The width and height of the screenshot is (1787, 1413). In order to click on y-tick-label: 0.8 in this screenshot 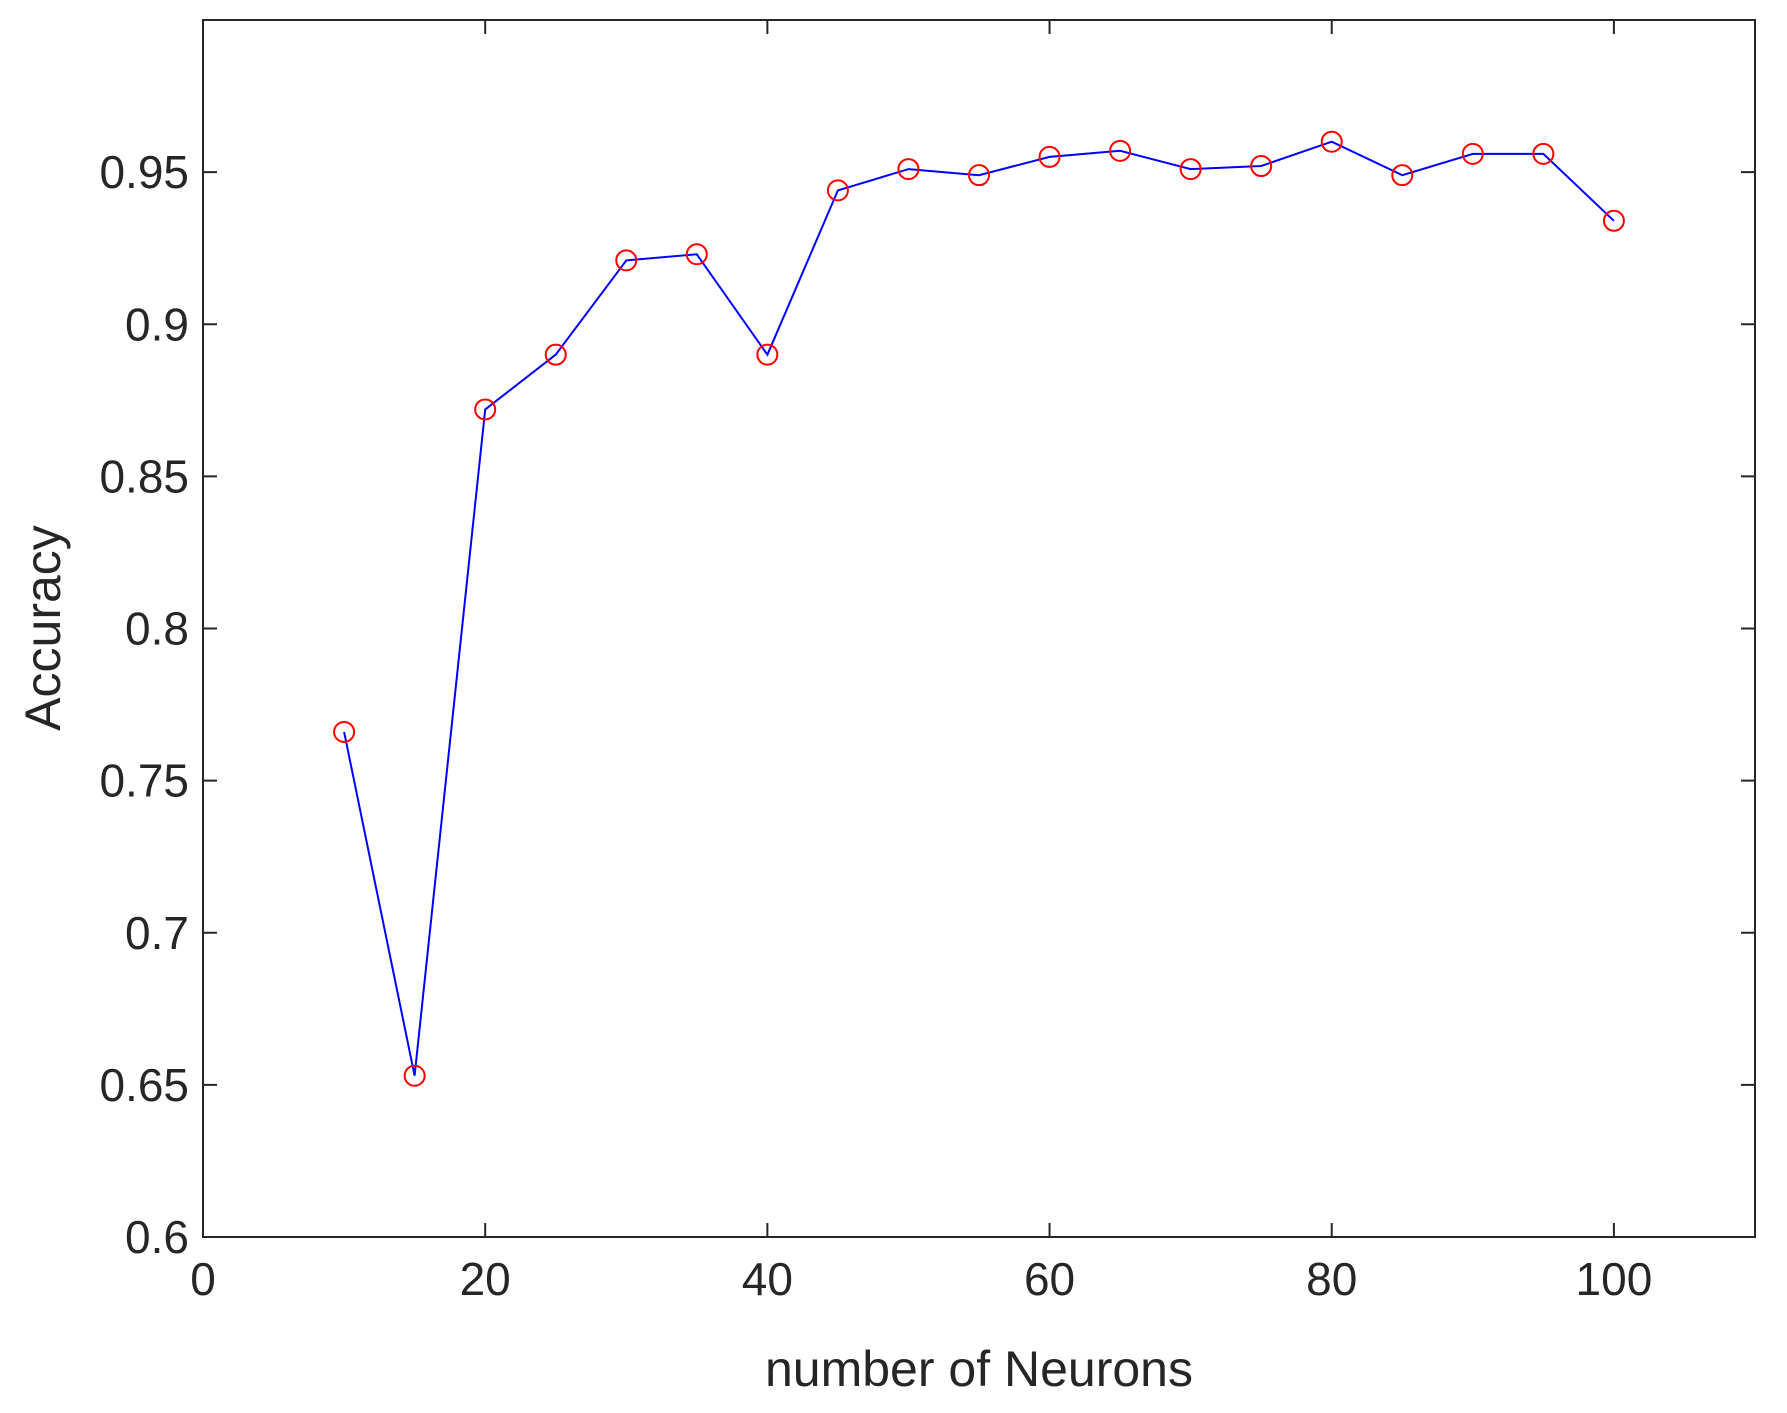, I will do `click(157, 629)`.